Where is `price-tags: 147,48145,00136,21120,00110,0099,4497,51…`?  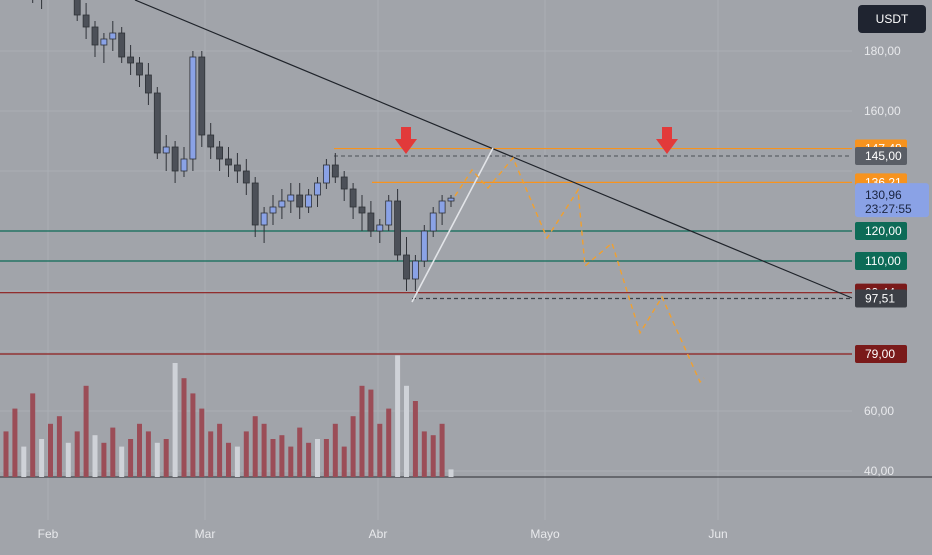
price-tags: 147,48145,00136,21120,00110,0099,4497,51… is located at coordinates (892, 251).